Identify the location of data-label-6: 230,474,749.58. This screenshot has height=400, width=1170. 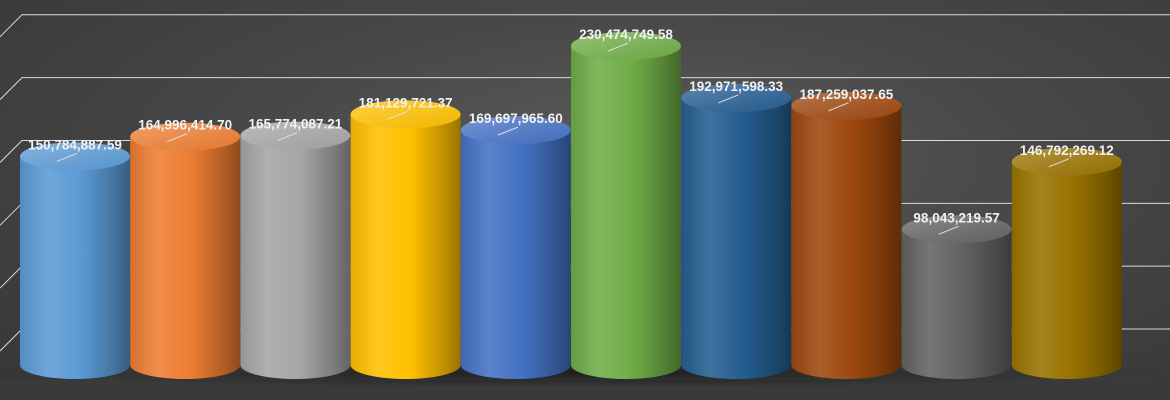
(626, 34).